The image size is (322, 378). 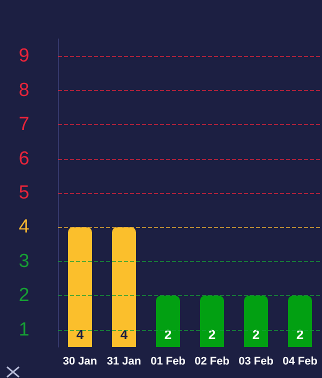 I want to click on y-tick-label: 7, so click(x=24, y=125).